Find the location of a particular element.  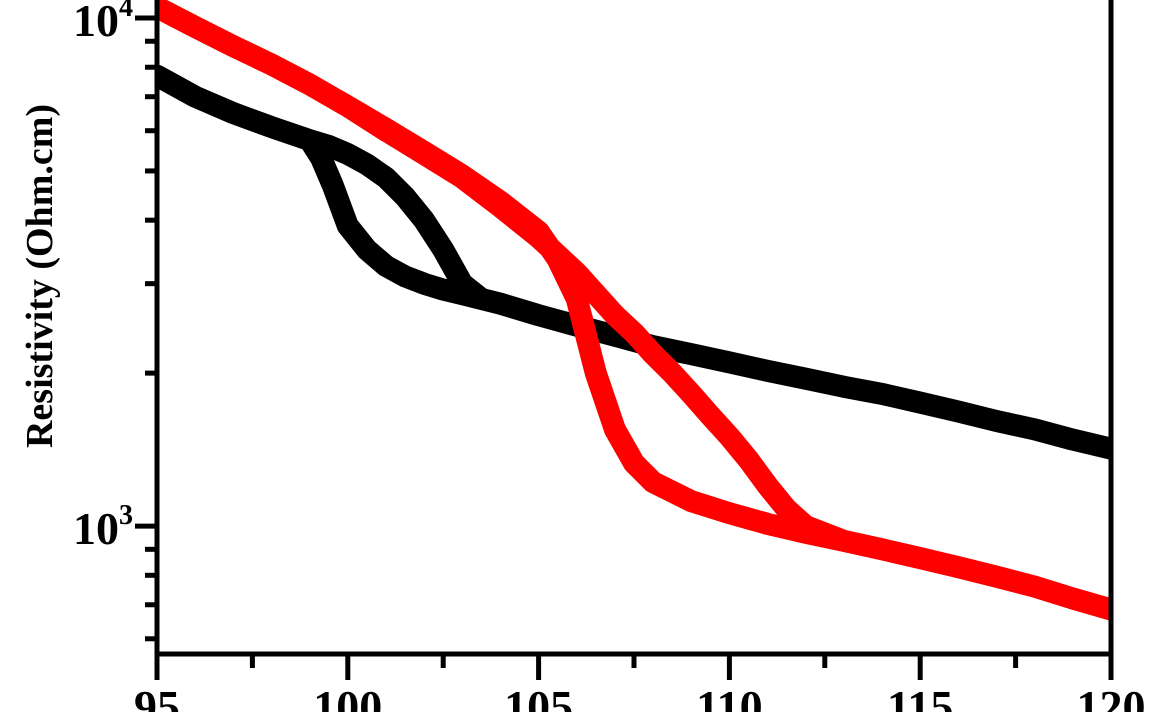

y-tick-label: 10³ is located at coordinates (103, 527).